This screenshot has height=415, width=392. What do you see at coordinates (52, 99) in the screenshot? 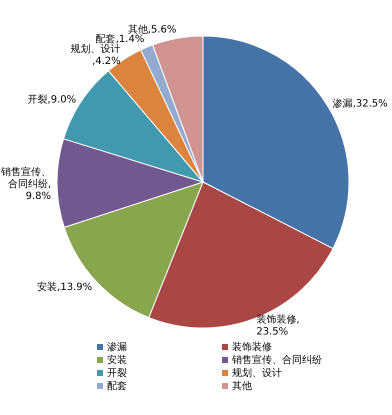
I see `data-label: 开裂,9.0%` at bounding box center [52, 99].